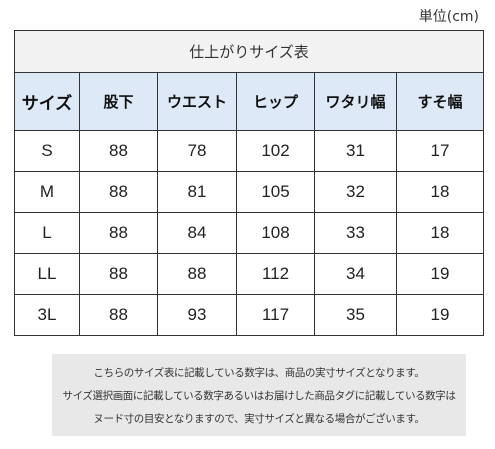 This screenshot has height=449, width=495. What do you see at coordinates (355, 315) in the screenshot?
I see `cell-thigh-width: 35` at bounding box center [355, 315].